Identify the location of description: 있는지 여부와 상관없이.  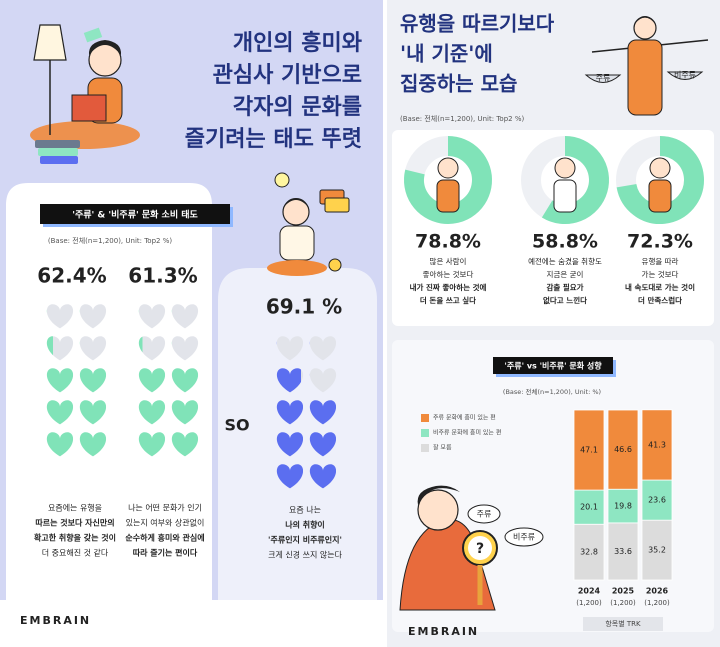
(165, 523).